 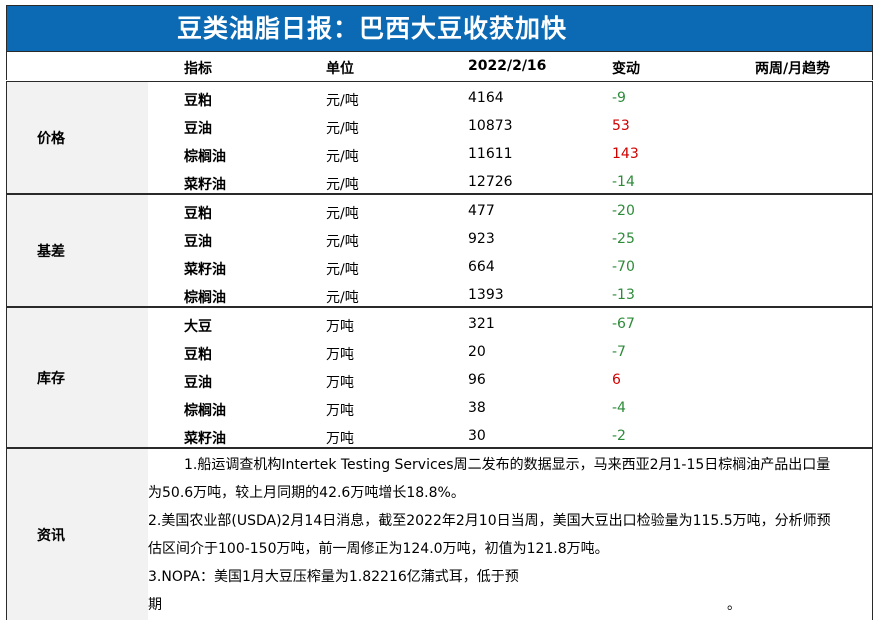 I want to click on header-unit: 单位, so click(x=340, y=69).